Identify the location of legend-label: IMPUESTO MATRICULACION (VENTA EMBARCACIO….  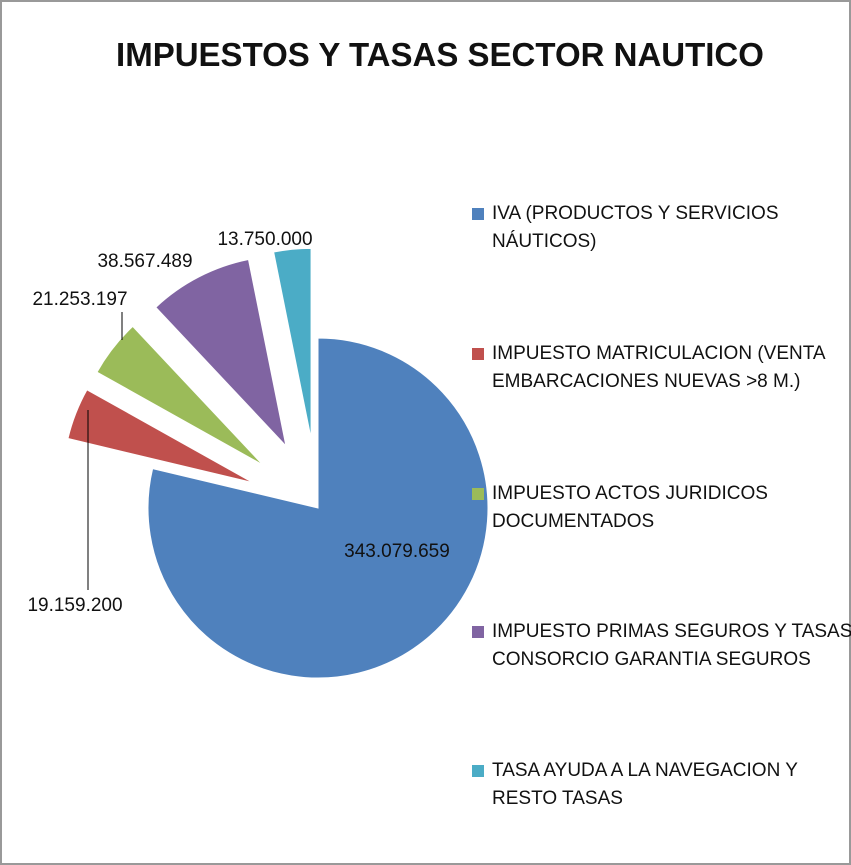
(658, 367).